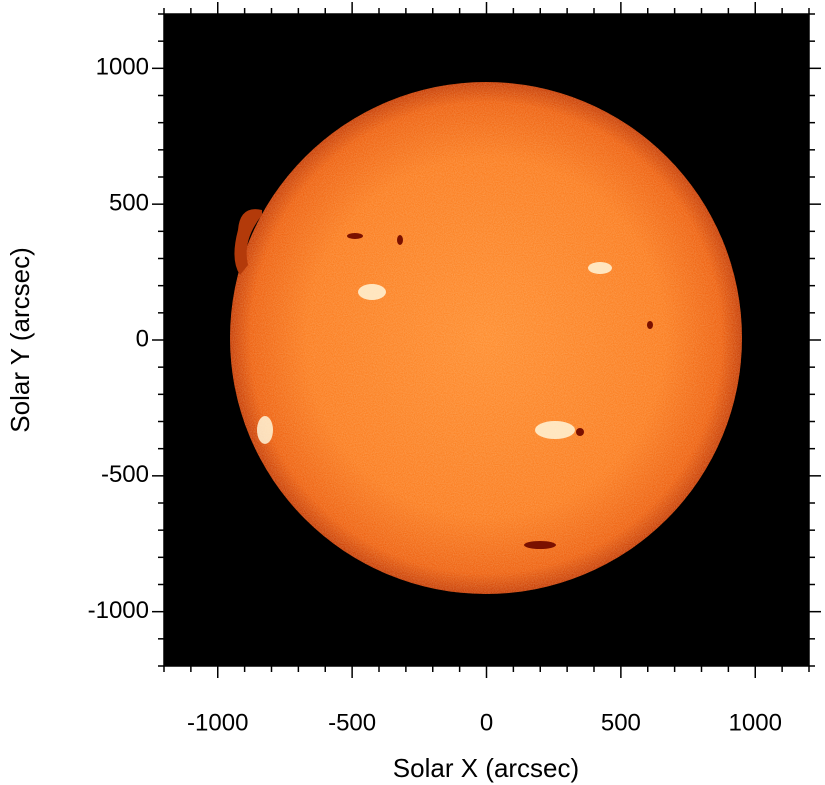 This screenshot has width=825, height=785. What do you see at coordinates (621, 722) in the screenshot?
I see `x-tick-label: 500` at bounding box center [621, 722].